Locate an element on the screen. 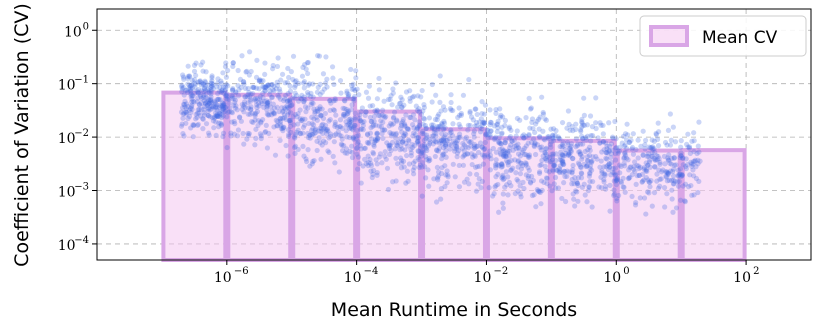  y-tick-exponent: −4 is located at coordinates (81, 240).